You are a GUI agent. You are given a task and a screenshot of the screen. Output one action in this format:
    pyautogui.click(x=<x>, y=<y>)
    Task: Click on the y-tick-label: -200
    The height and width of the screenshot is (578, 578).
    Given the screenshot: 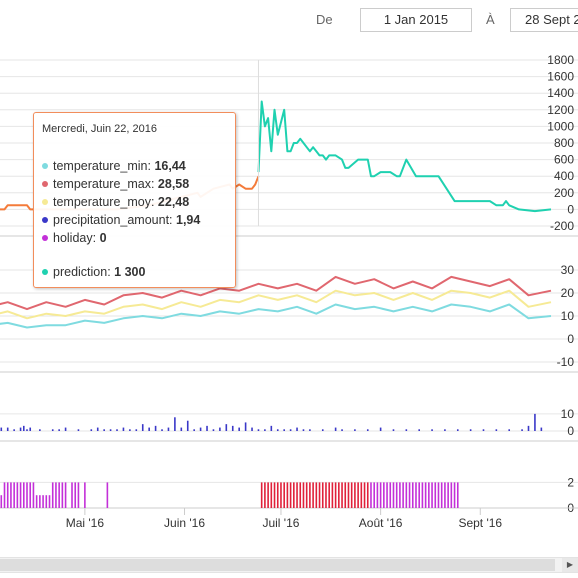 What is the action you would take?
    pyautogui.click(x=562, y=226)
    